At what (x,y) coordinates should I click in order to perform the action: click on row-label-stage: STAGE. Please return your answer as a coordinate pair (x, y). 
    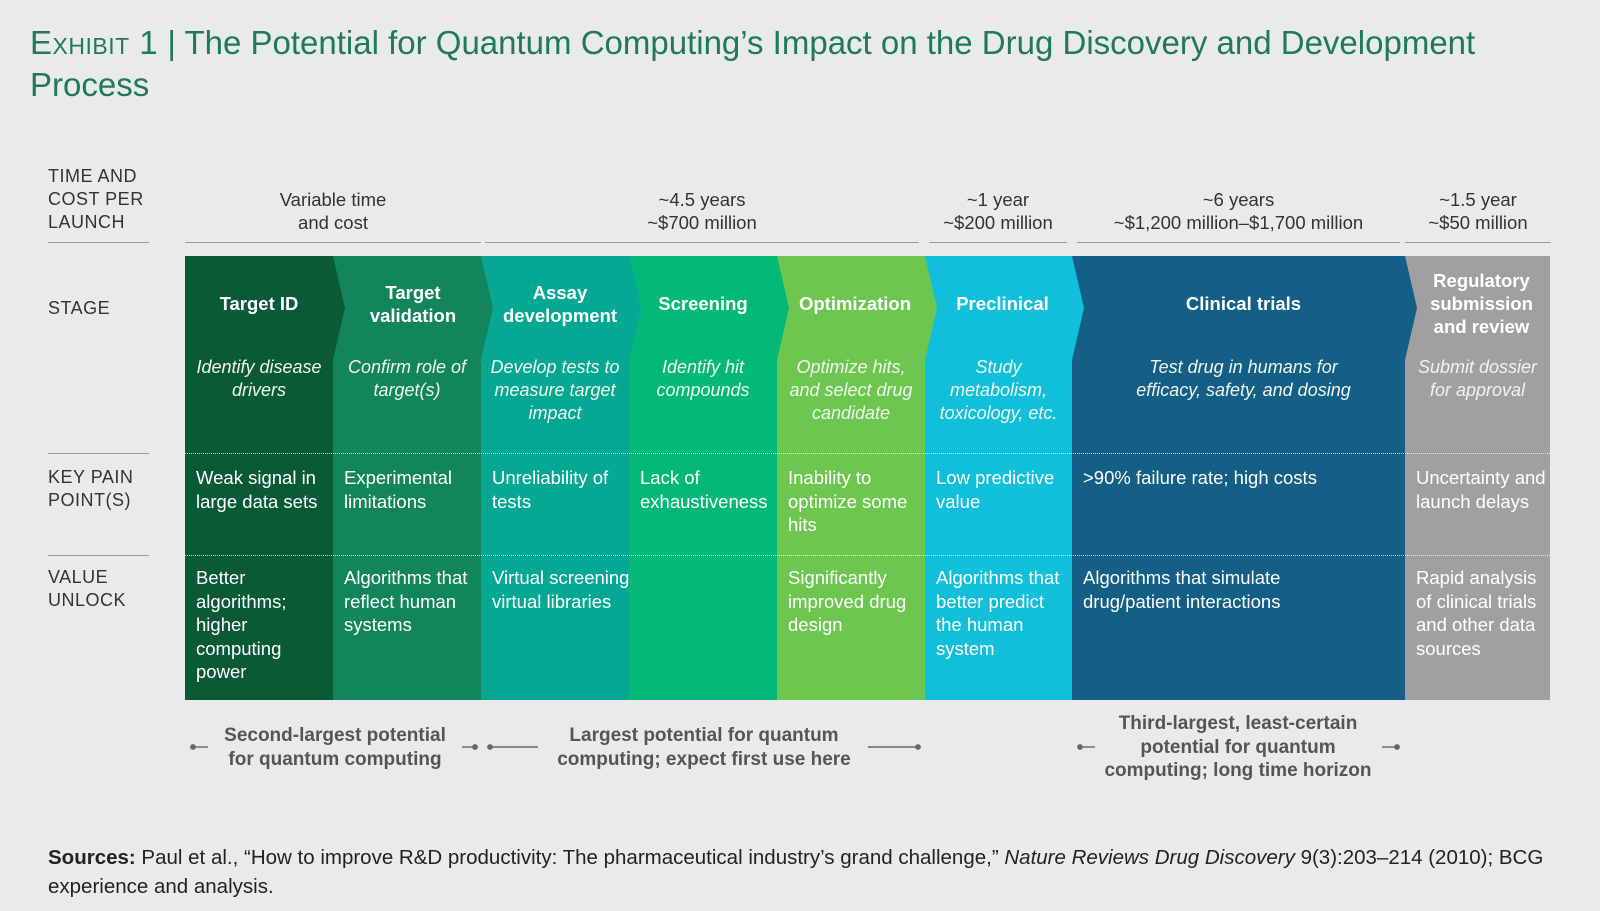
    Looking at the image, I should click on (79, 308).